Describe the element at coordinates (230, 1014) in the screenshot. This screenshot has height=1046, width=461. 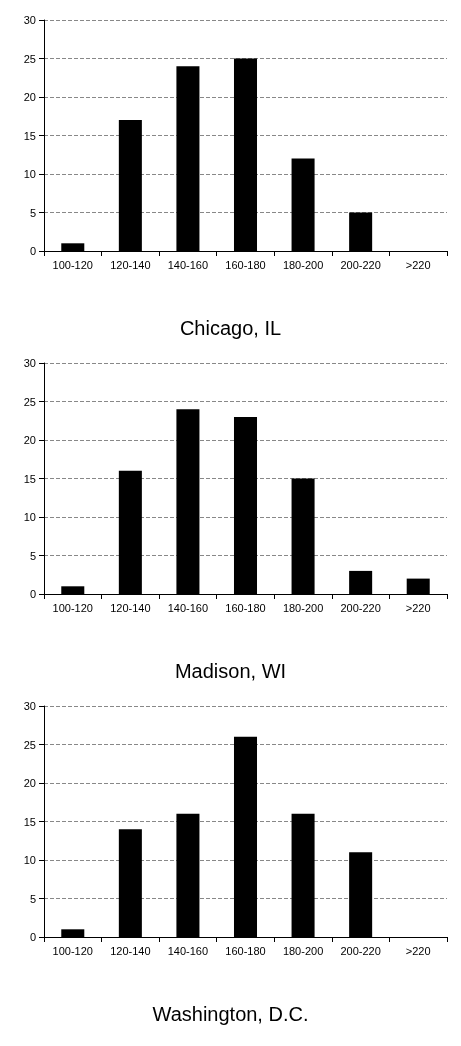
I see `text: Washington, D.C.` at that location.